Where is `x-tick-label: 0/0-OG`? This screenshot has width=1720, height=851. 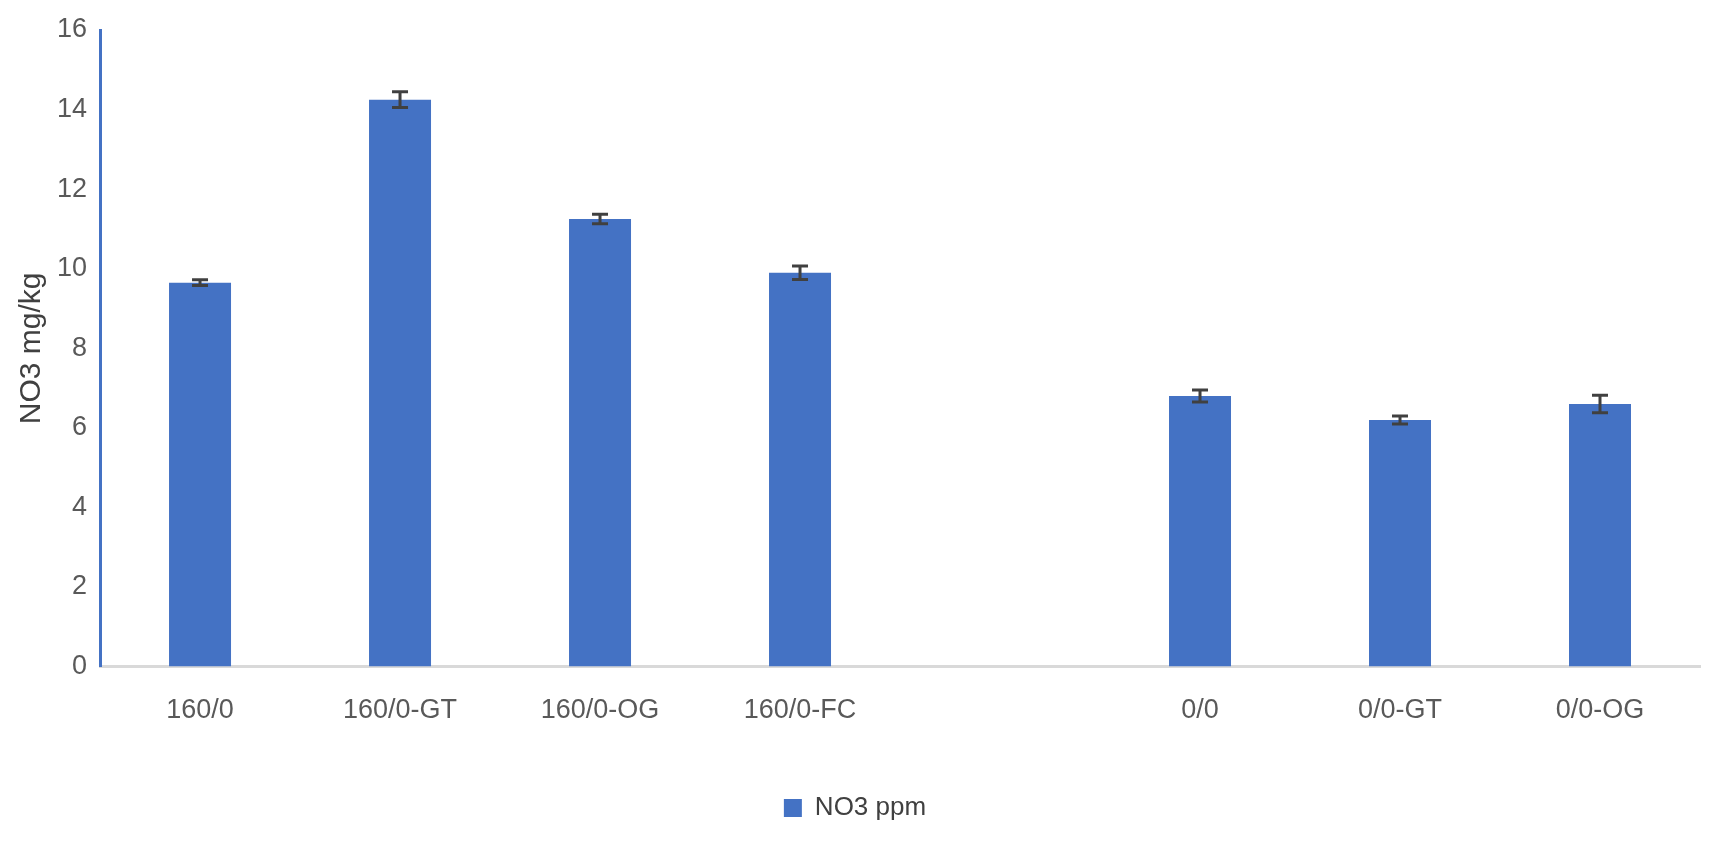 x-tick-label: 0/0-OG is located at coordinates (1600, 709).